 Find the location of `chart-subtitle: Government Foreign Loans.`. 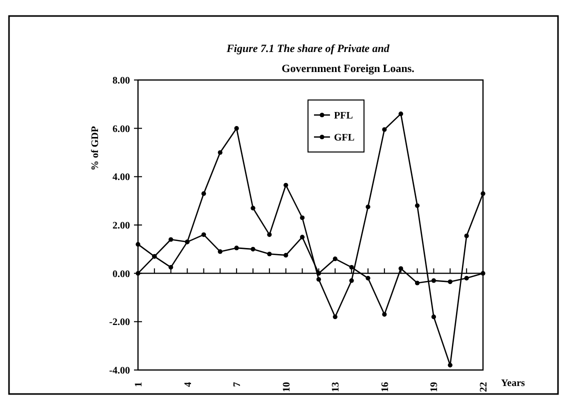

chart-subtitle: Government Foreign Loans. is located at coordinates (348, 69).